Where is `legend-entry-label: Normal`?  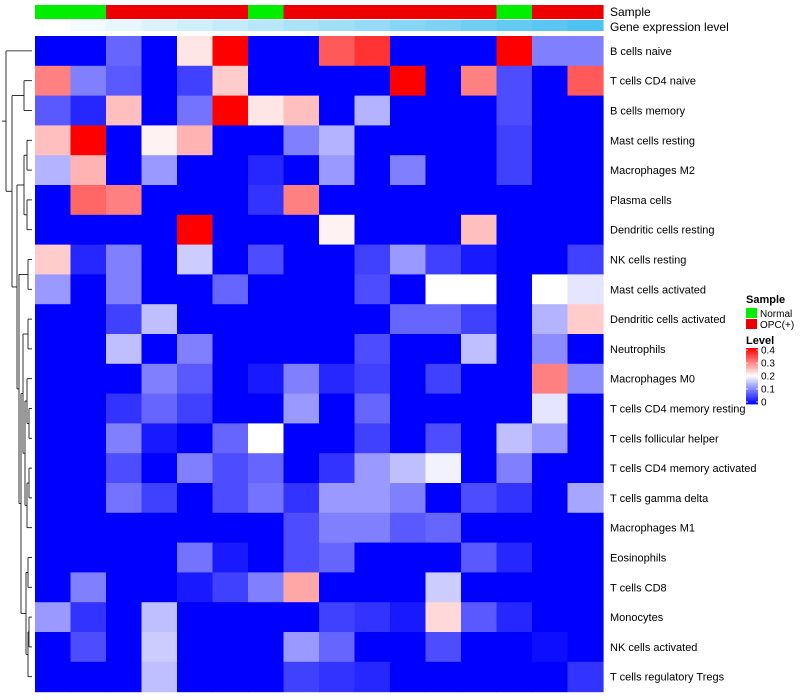 legend-entry-label: Normal is located at coordinates (776, 314).